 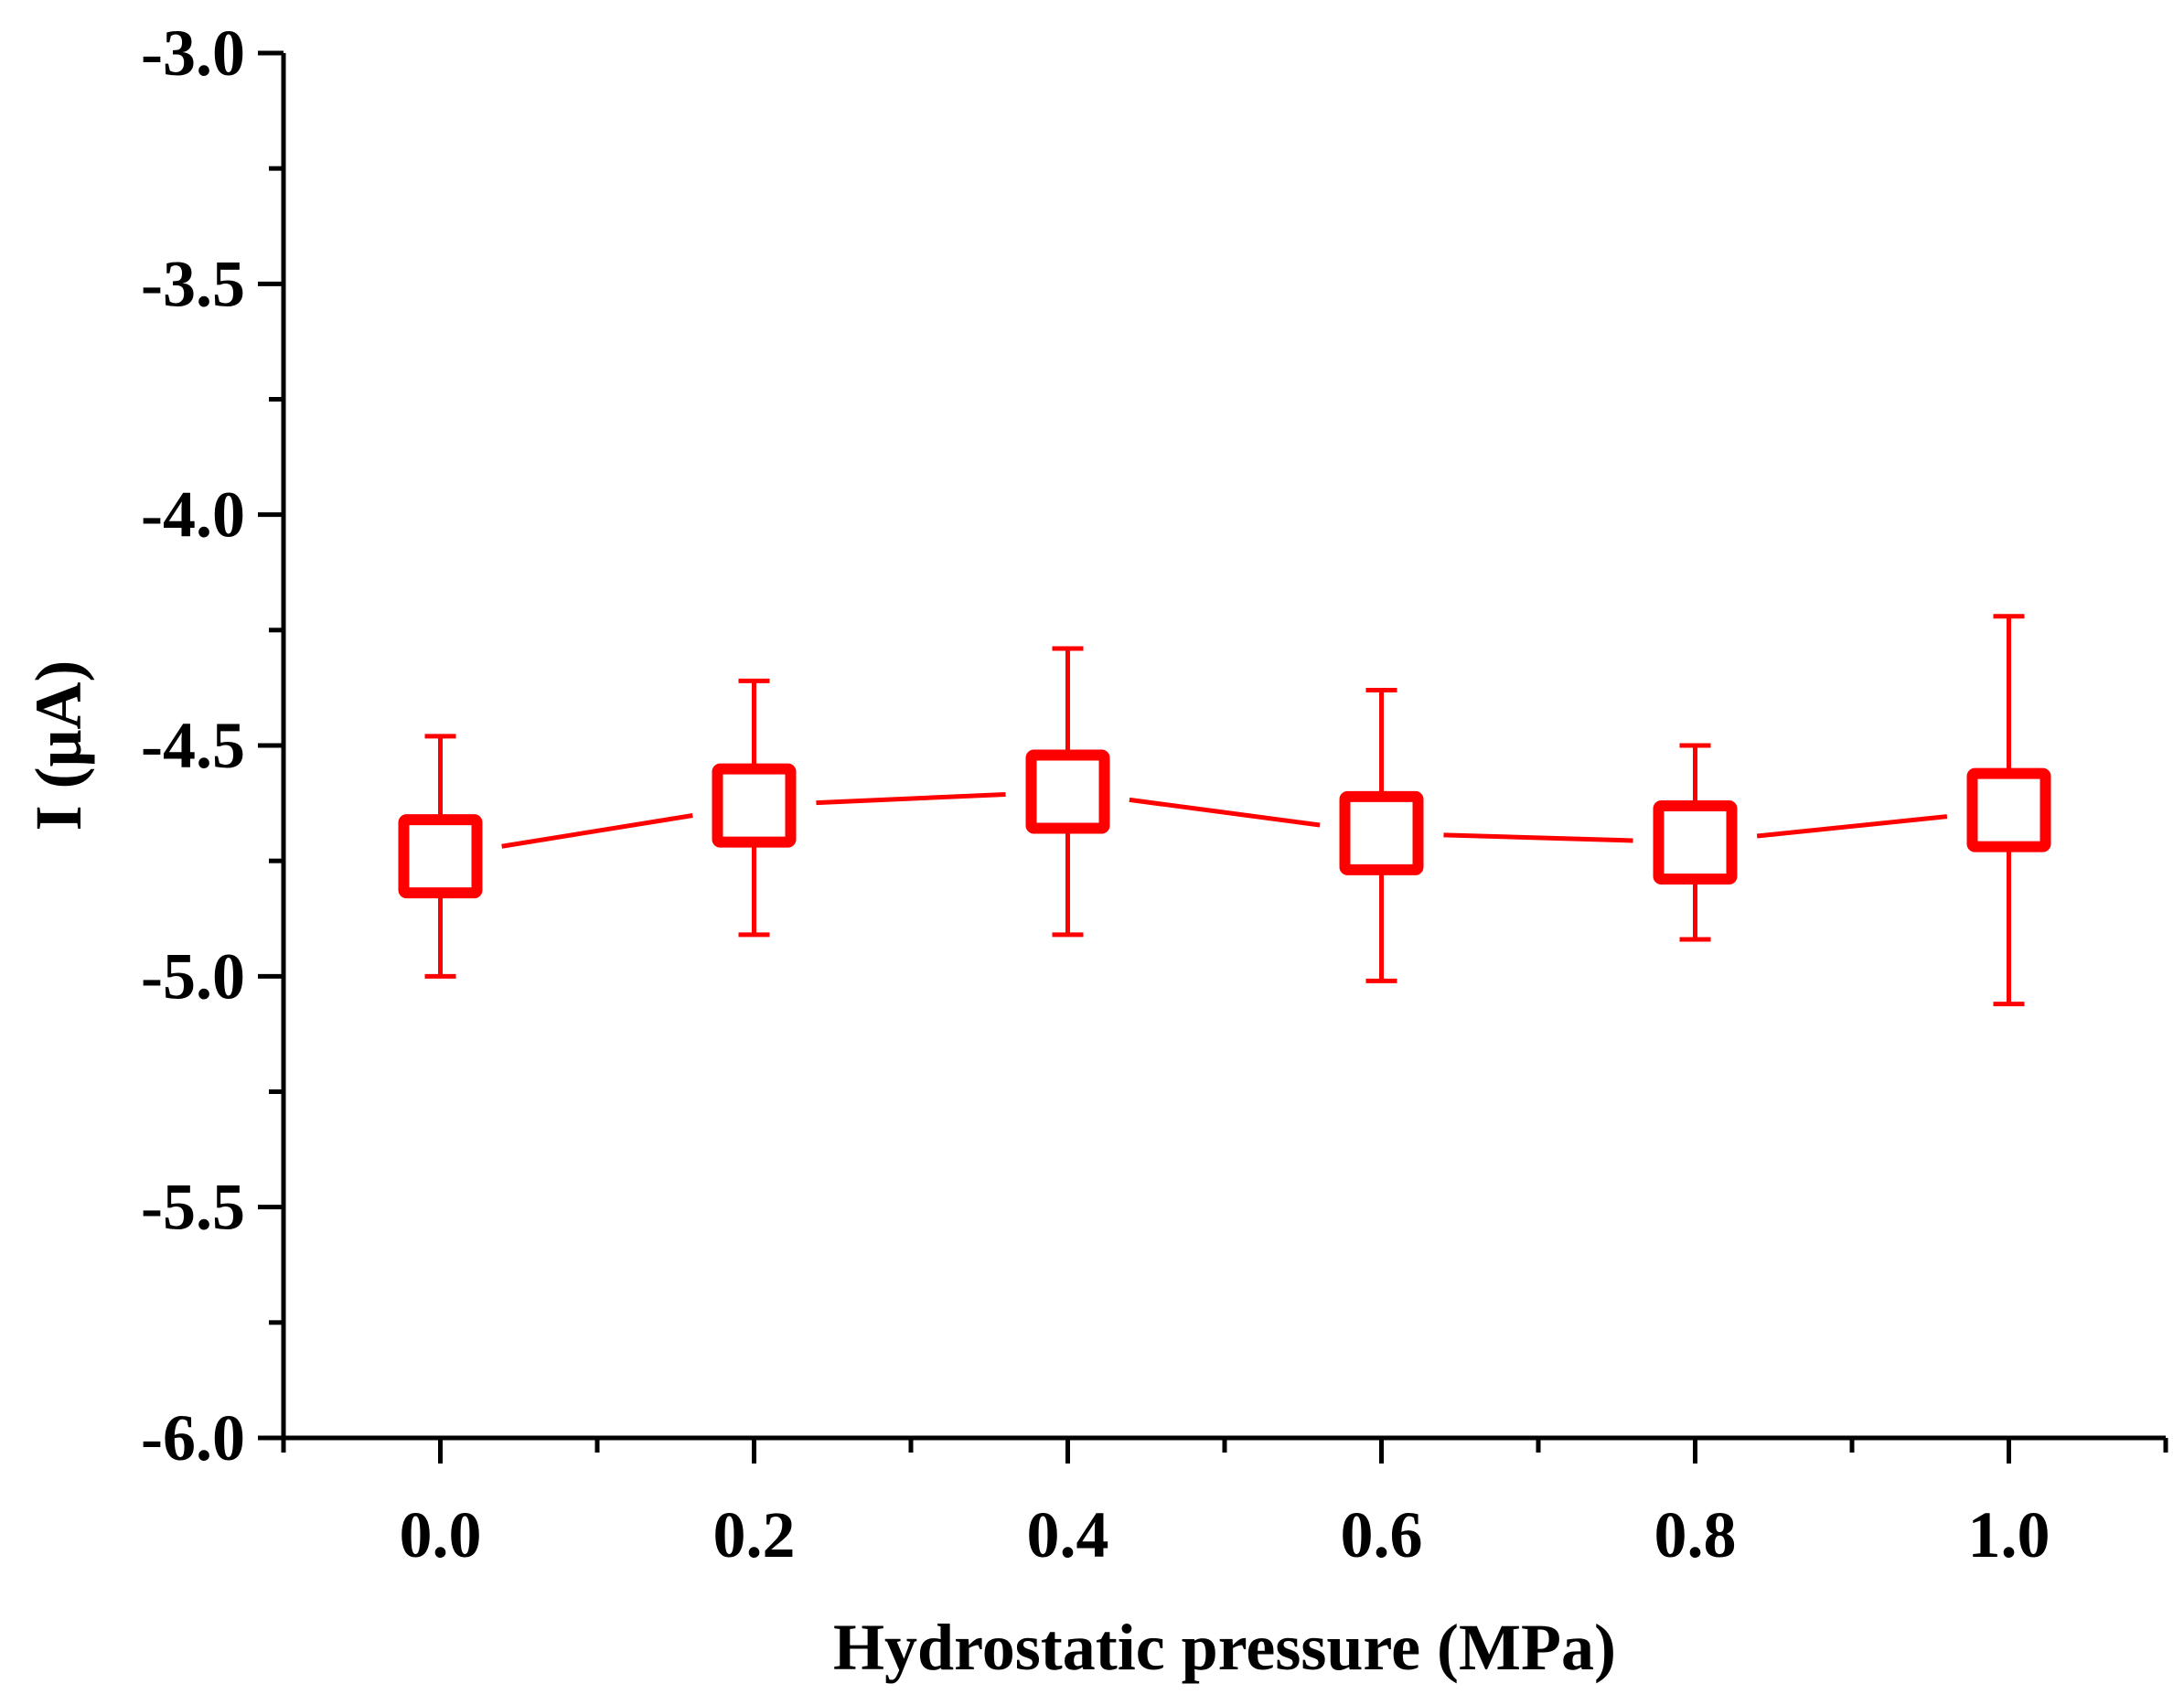 I want to click on x-tick-label: 0.8, so click(x=1695, y=1534).